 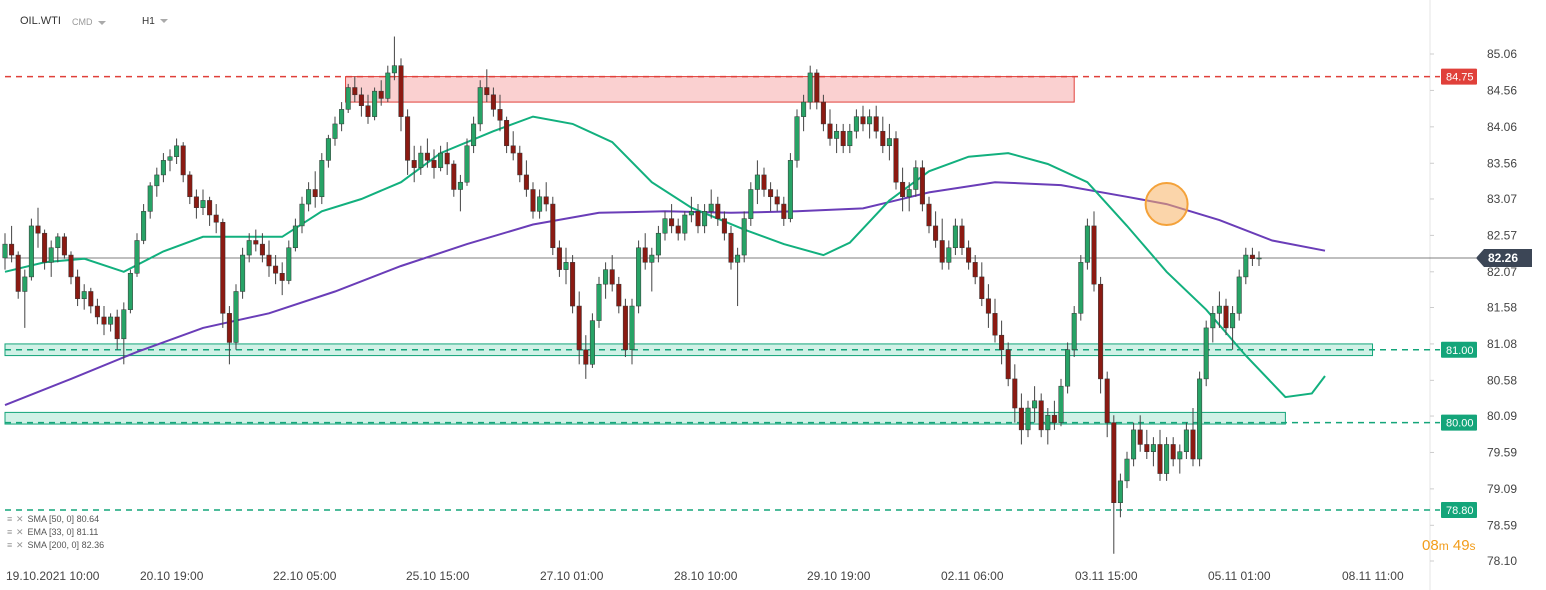 What do you see at coordinates (89, 22) in the screenshot?
I see `market-selector: CMD` at bounding box center [89, 22].